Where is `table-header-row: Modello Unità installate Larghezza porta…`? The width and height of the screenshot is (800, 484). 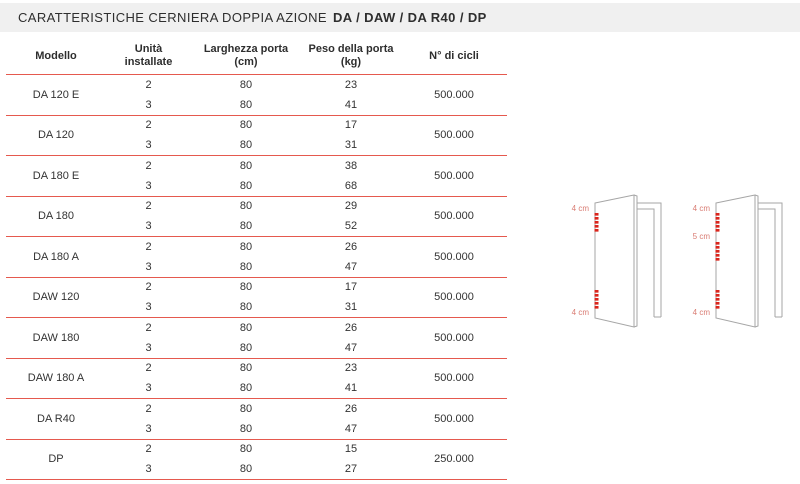
table-header-row: Modello Unità installate Larghezza porta… is located at coordinates (256, 56).